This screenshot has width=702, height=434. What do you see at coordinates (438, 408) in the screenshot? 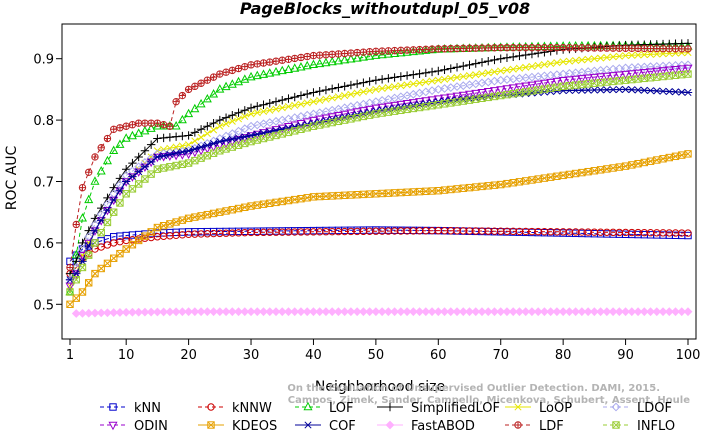
I see `legend-item-simplifiedlof: SimplifiedLOF` at bounding box center [438, 408].